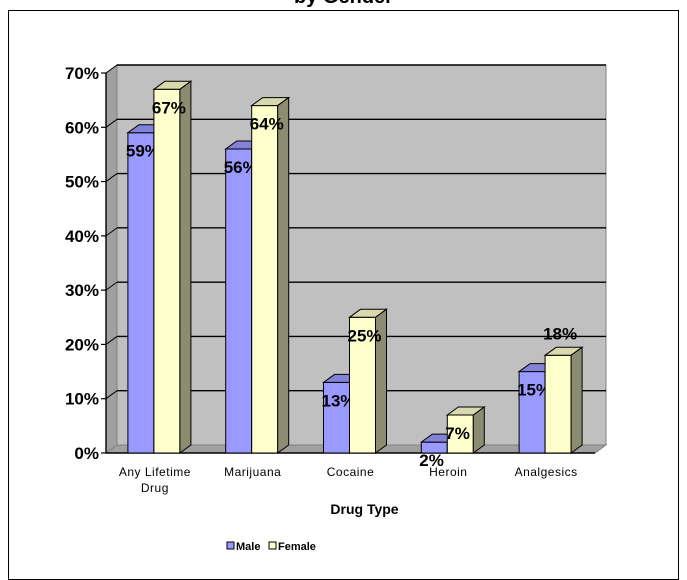 The height and width of the screenshot is (580, 687). Describe the element at coordinates (364, 509) in the screenshot. I see `x-axis-title: Drug Type` at that location.